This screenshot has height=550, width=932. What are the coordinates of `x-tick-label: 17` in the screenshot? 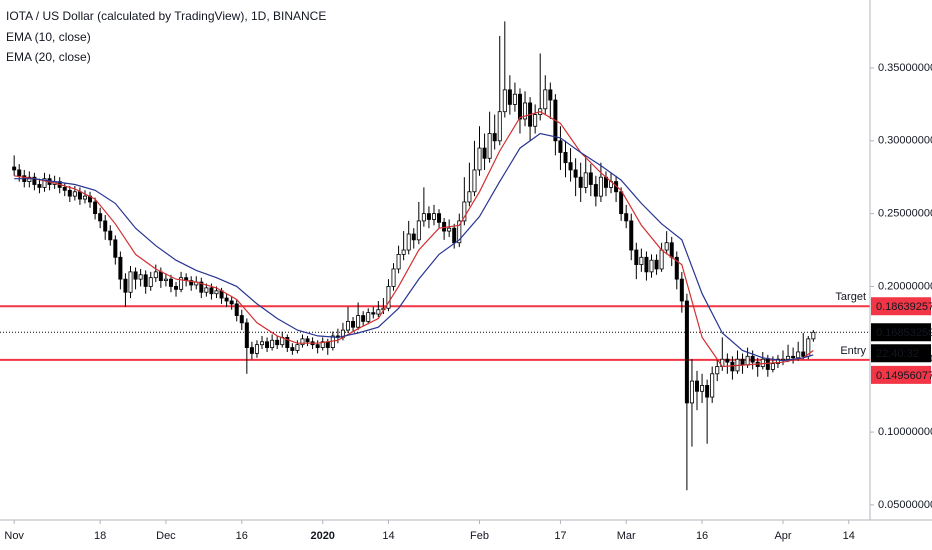 It's located at (560, 536).